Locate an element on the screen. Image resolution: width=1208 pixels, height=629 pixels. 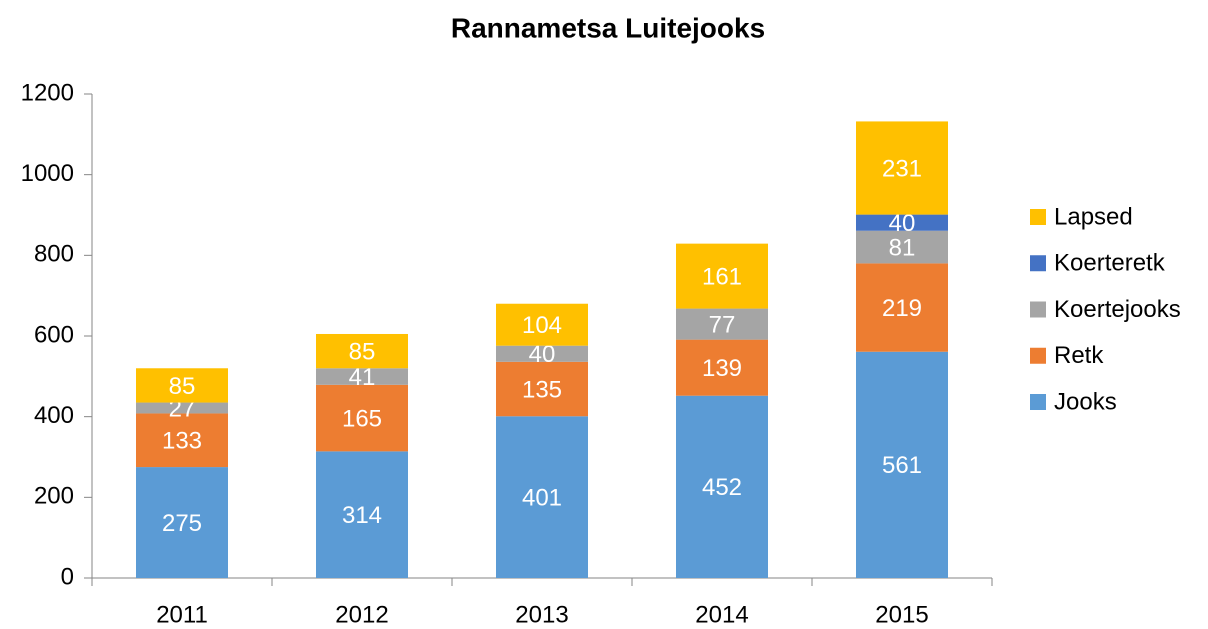
data-label: 452 is located at coordinates (722, 487).